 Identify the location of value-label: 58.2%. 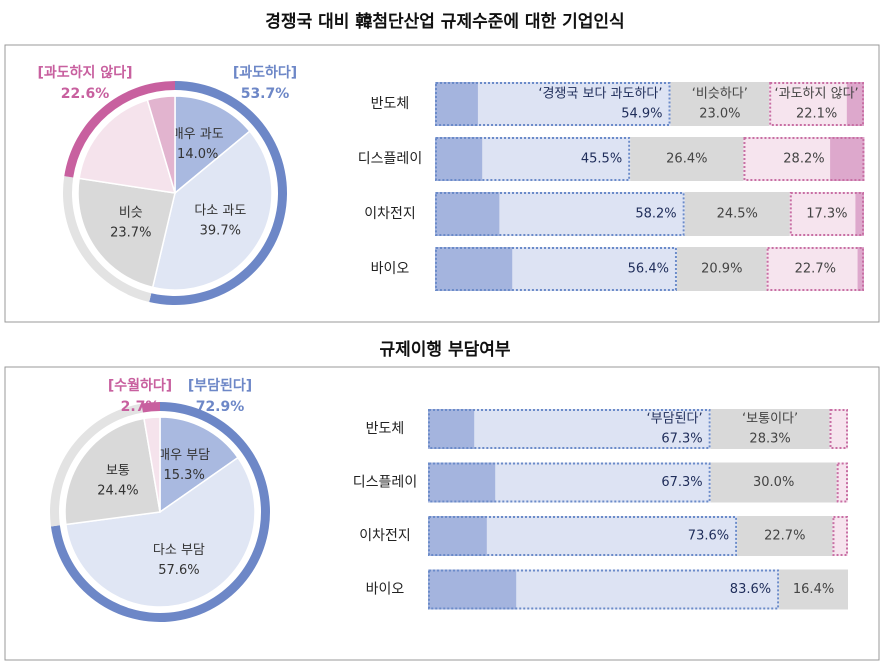
(655, 214).